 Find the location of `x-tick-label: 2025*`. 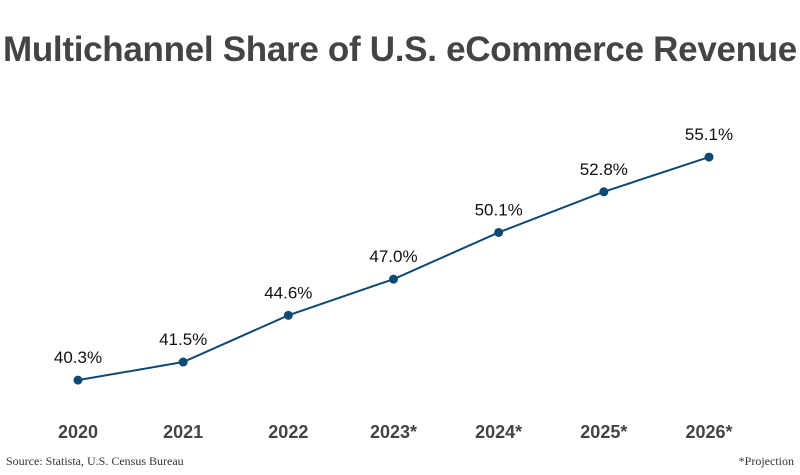

x-tick-label: 2025* is located at coordinates (603, 432).